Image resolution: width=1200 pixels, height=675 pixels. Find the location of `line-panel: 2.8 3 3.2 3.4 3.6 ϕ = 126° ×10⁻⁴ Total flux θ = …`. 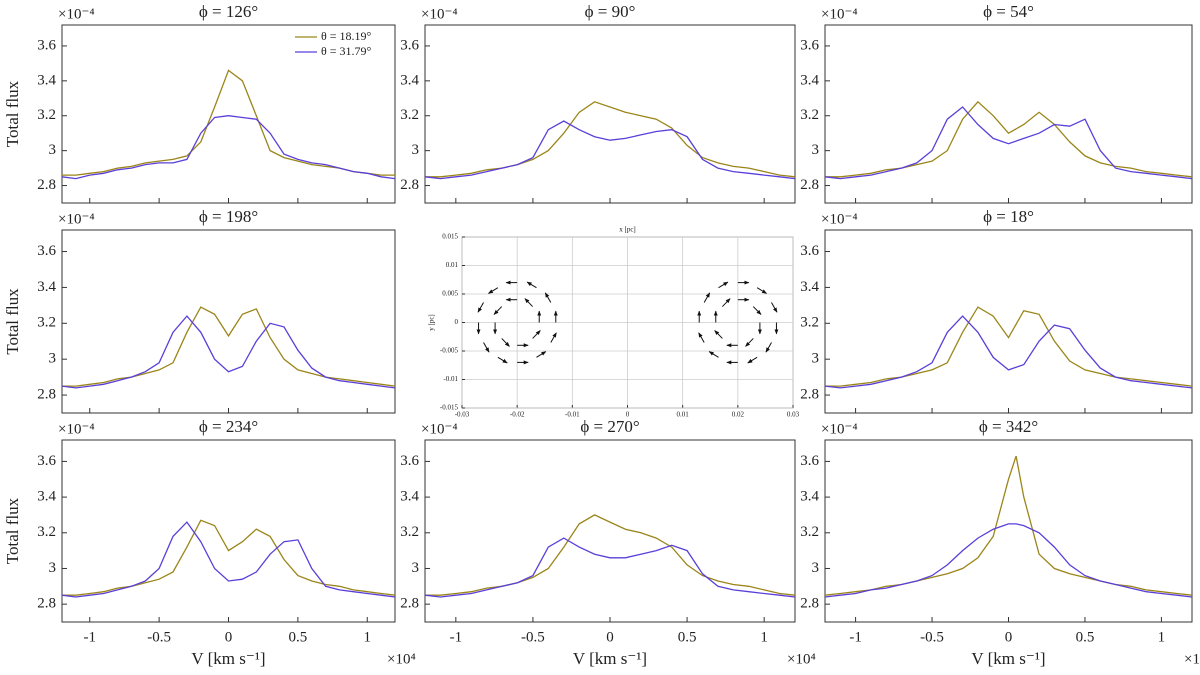

line-panel: 2.8 3 3.2 3.4 3.6 ϕ = 126° ×10⁻⁴ Total flux θ = … is located at coordinates (199, 103).